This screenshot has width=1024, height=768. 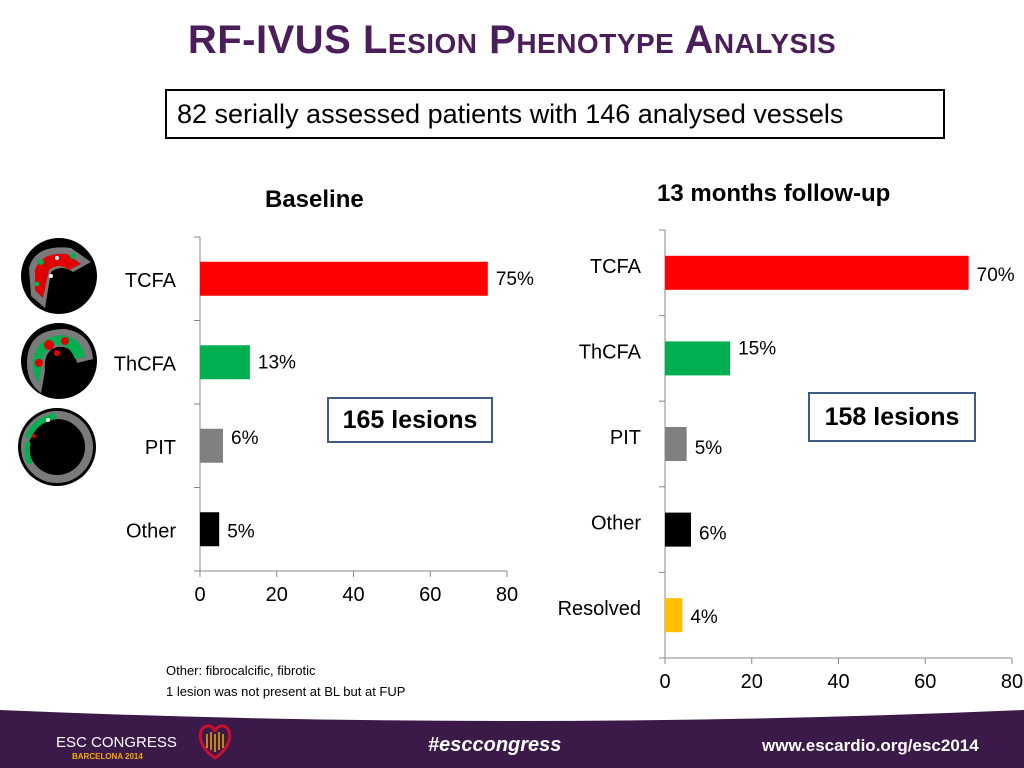 I want to click on followup-bar-resolved, so click(x=674, y=615).